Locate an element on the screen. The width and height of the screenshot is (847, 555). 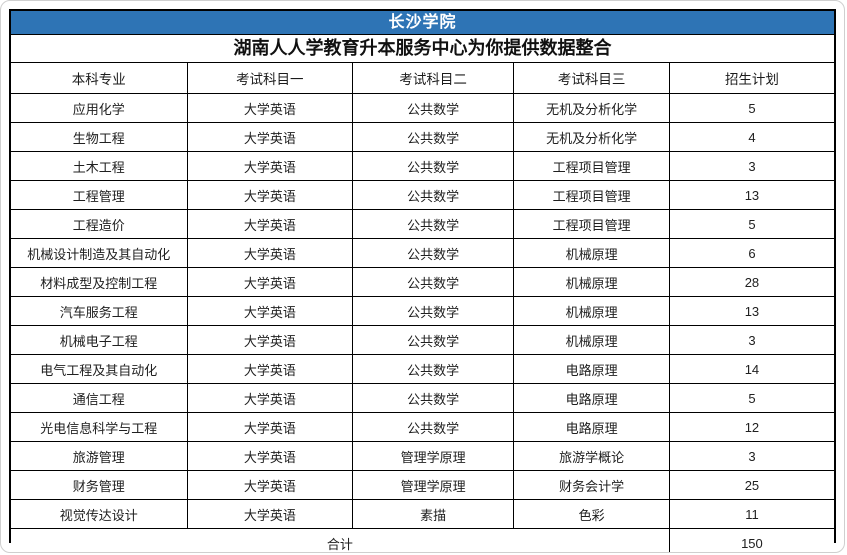
cell-plan-count: 6 is located at coordinates (751, 253).